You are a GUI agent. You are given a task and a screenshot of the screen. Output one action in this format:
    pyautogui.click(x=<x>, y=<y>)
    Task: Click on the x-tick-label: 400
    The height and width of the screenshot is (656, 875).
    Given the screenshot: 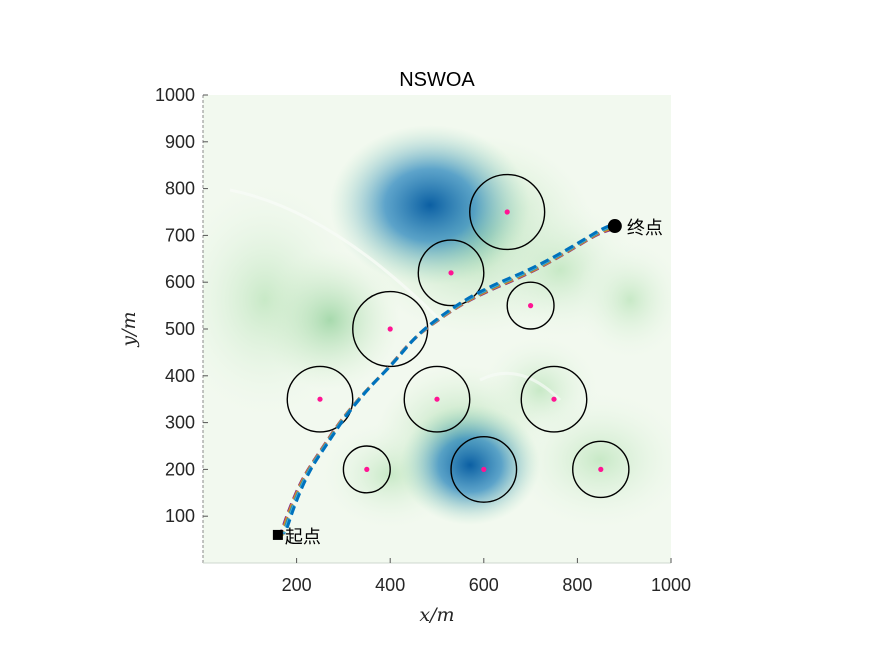 What is the action you would take?
    pyautogui.click(x=390, y=585)
    